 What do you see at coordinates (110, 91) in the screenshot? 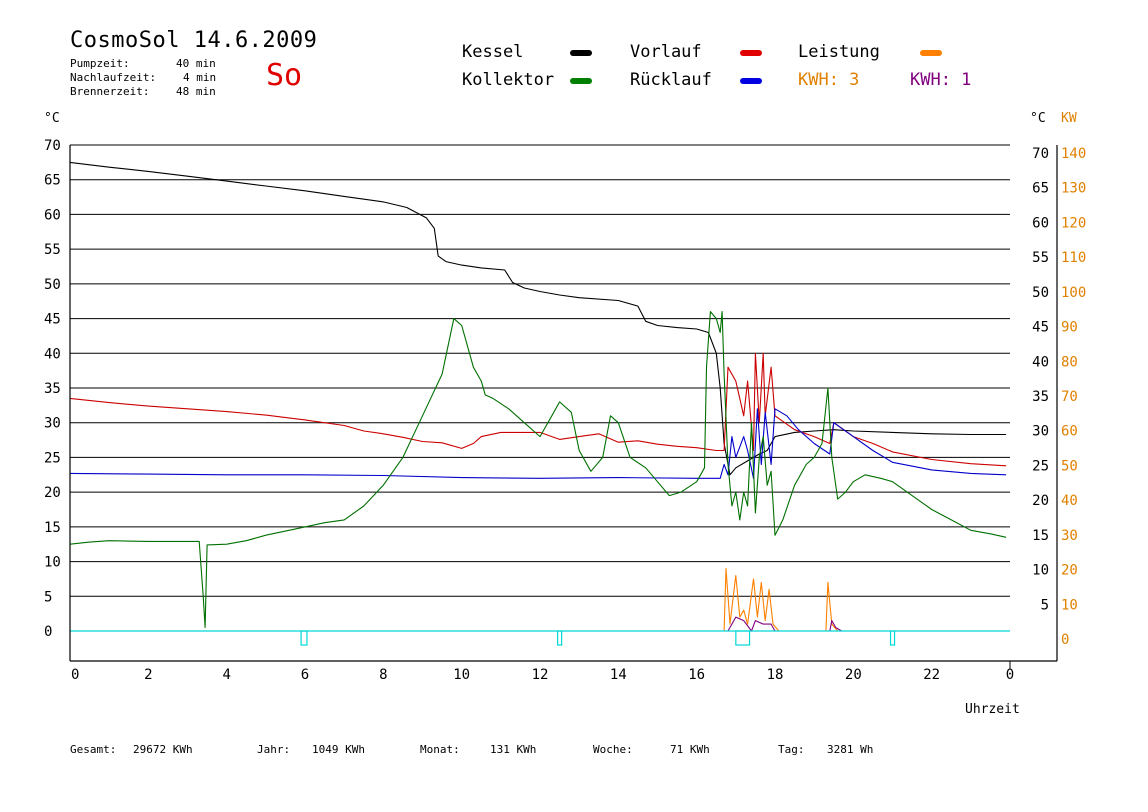
I see `info-brennerzeit-label: Brennerzeit:` at bounding box center [110, 91].